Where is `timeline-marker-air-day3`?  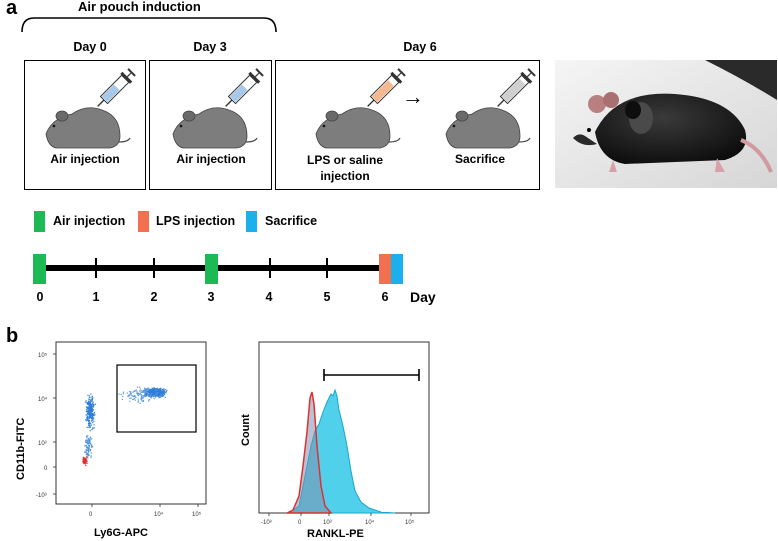
timeline-marker-air-day3 is located at coordinates (211, 269).